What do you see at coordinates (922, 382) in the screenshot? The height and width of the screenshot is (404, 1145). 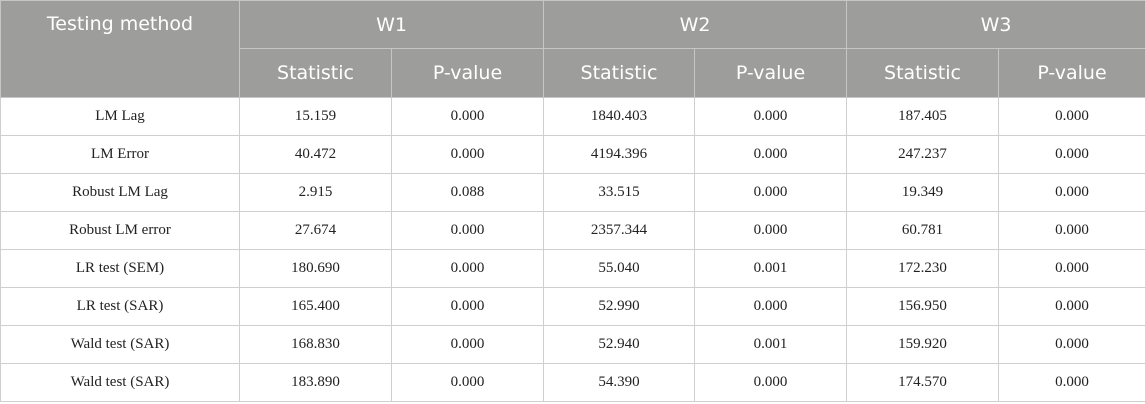 I see `w3-statistic-cell: 174.570` at bounding box center [922, 382].